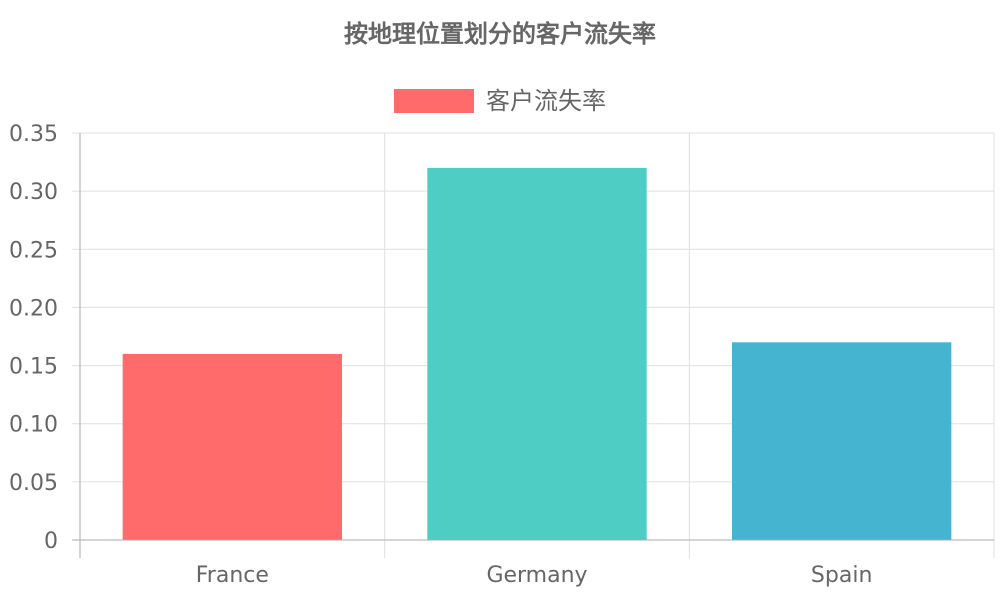 This screenshot has height=604, width=1000. What do you see at coordinates (434, 101) in the screenshot?
I see `legend-swatch` at bounding box center [434, 101].